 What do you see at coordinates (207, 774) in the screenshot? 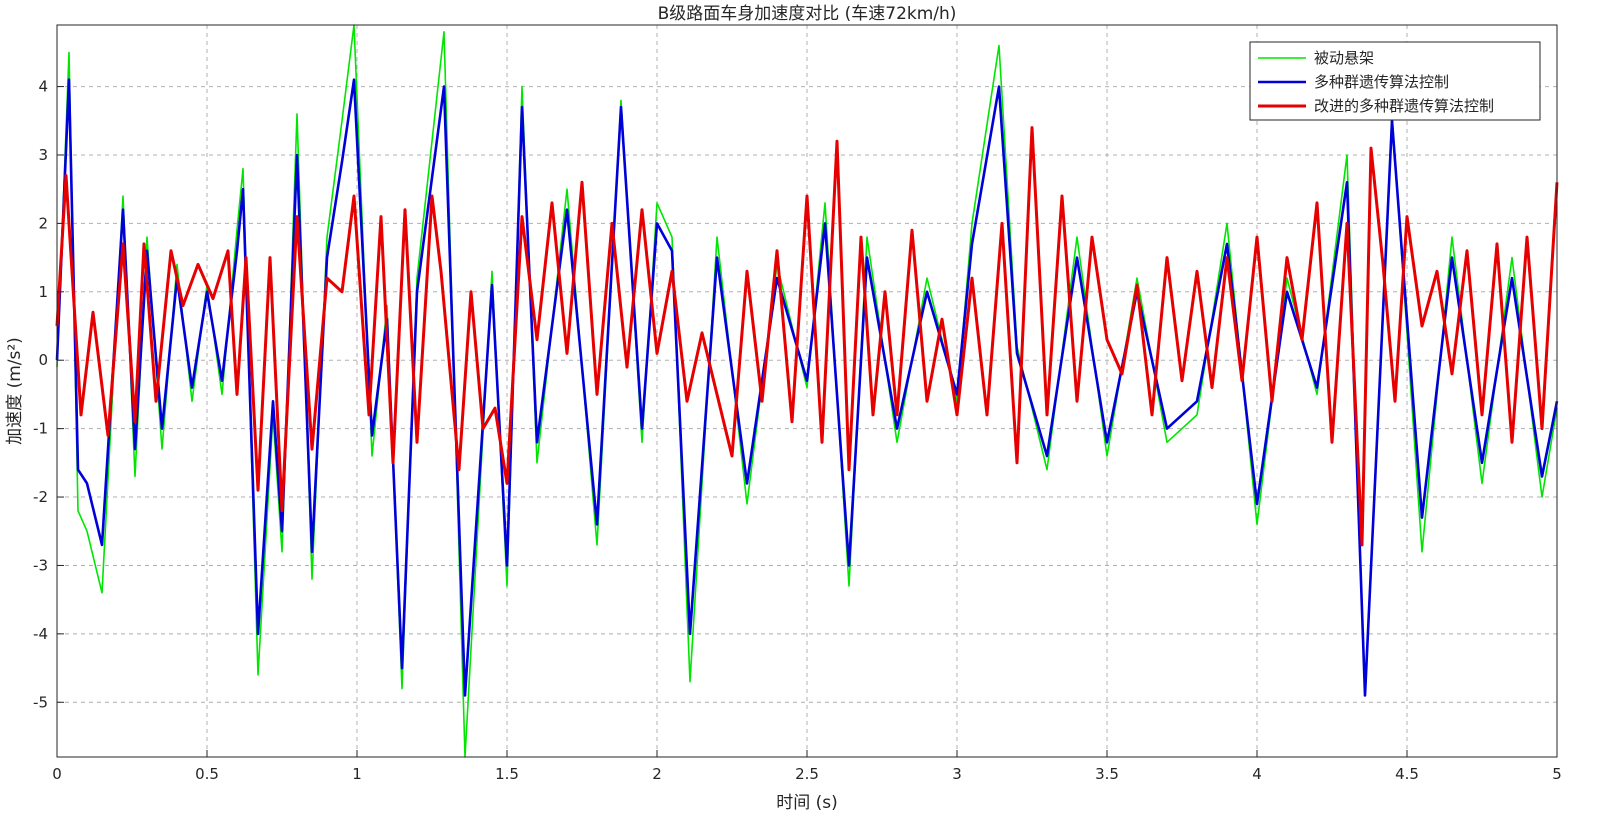
I see `x-tick-label: 0.5` at bounding box center [207, 774].